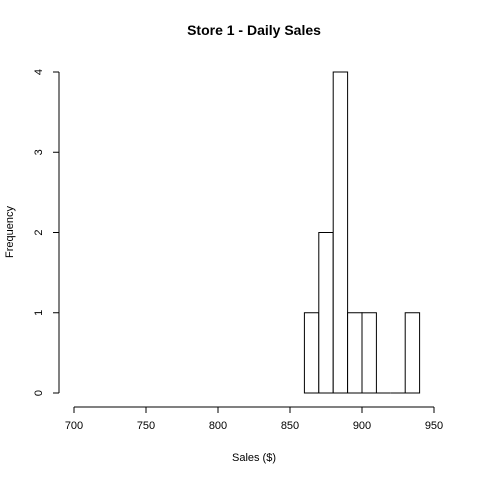 The height and width of the screenshot is (485, 480). What do you see at coordinates (146, 426) in the screenshot?
I see `x-tick-label: 750` at bounding box center [146, 426].